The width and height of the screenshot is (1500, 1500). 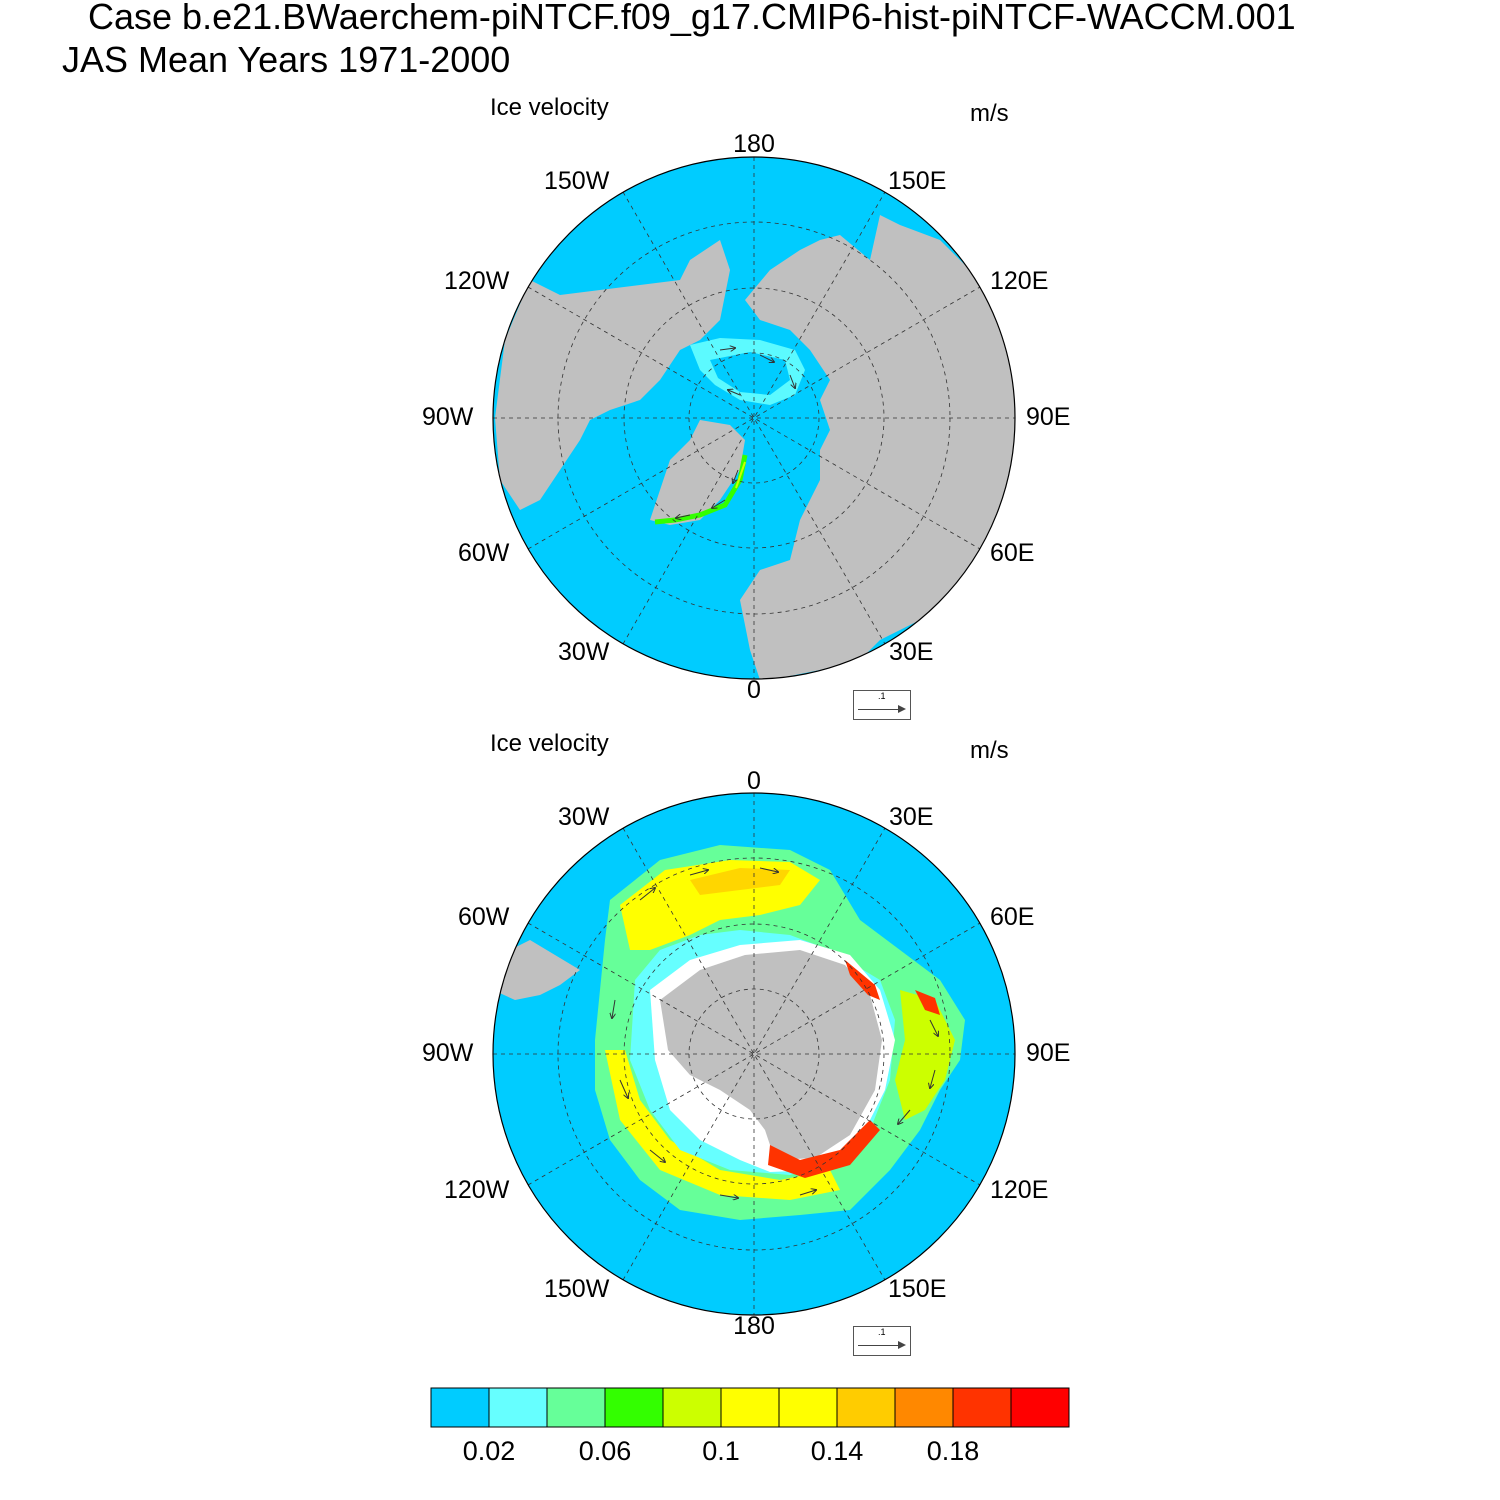 What do you see at coordinates (697, 472) in the screenshot?
I see `north-land-greenland` at bounding box center [697, 472].